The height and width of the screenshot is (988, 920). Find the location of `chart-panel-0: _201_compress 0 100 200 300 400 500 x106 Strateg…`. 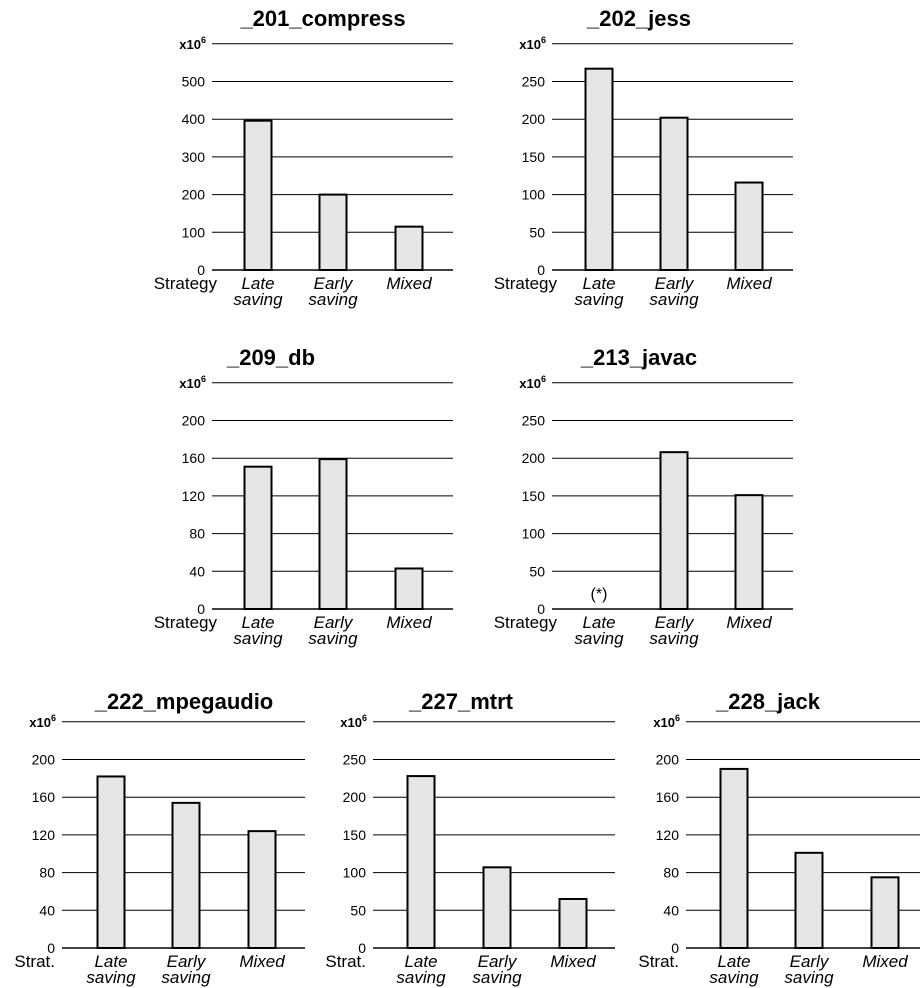

chart-panel-0: _201_compress 0 100 200 300 400 500 x106 Strateg… is located at coordinates (303, 157).